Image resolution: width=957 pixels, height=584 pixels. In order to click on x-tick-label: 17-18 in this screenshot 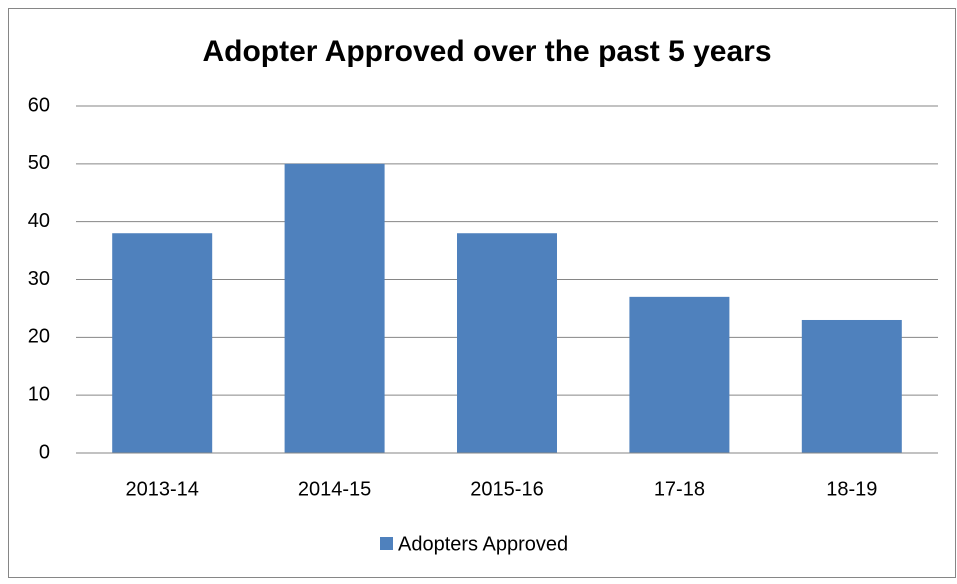, I will do `click(679, 489)`.